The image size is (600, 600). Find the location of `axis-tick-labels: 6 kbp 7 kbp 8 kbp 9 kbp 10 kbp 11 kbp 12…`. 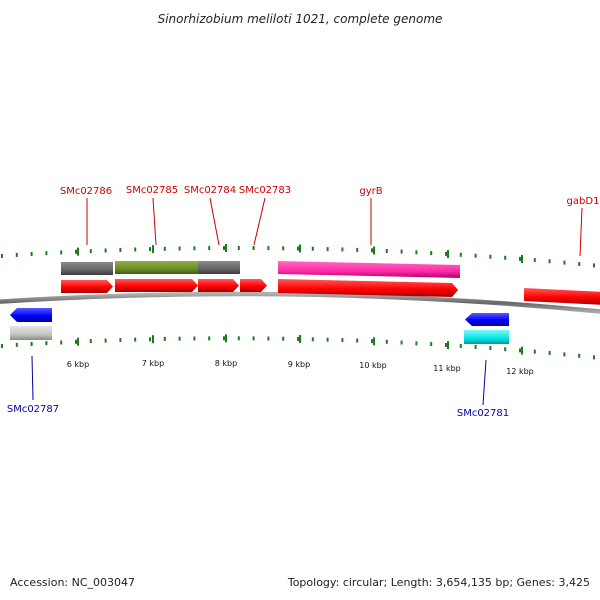

axis-tick-labels: 6 kbp 7 kbp 8 kbp 9 kbp 10 kbp 11 kbp 12… is located at coordinates (300, 367).